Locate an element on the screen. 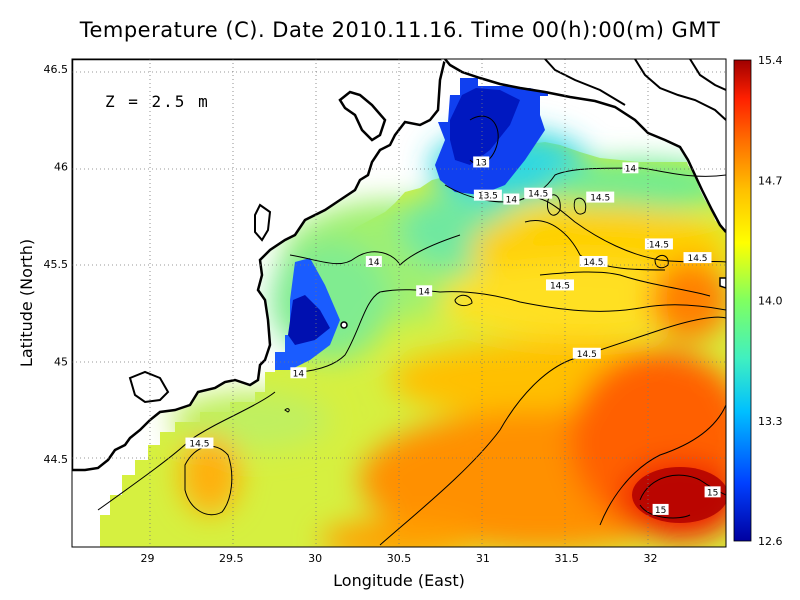 Image resolution: width=800 pixels, height=600 pixels. colorbar-tick-label: 15.4 is located at coordinates (770, 60).